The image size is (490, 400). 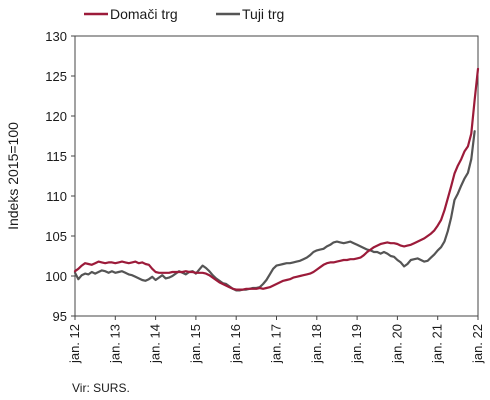 I want to click on x-tick-label: jan. 17, so click(x=276, y=344).